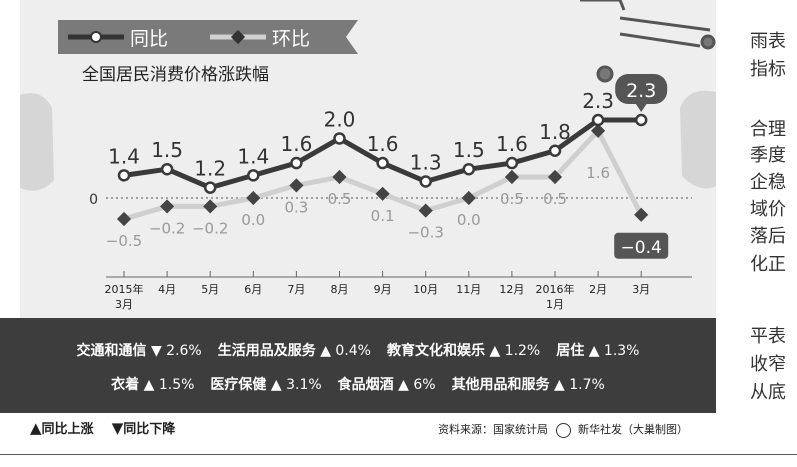  Describe the element at coordinates (768, 129) in the screenshot. I see `side-text-line: 合理` at that location.